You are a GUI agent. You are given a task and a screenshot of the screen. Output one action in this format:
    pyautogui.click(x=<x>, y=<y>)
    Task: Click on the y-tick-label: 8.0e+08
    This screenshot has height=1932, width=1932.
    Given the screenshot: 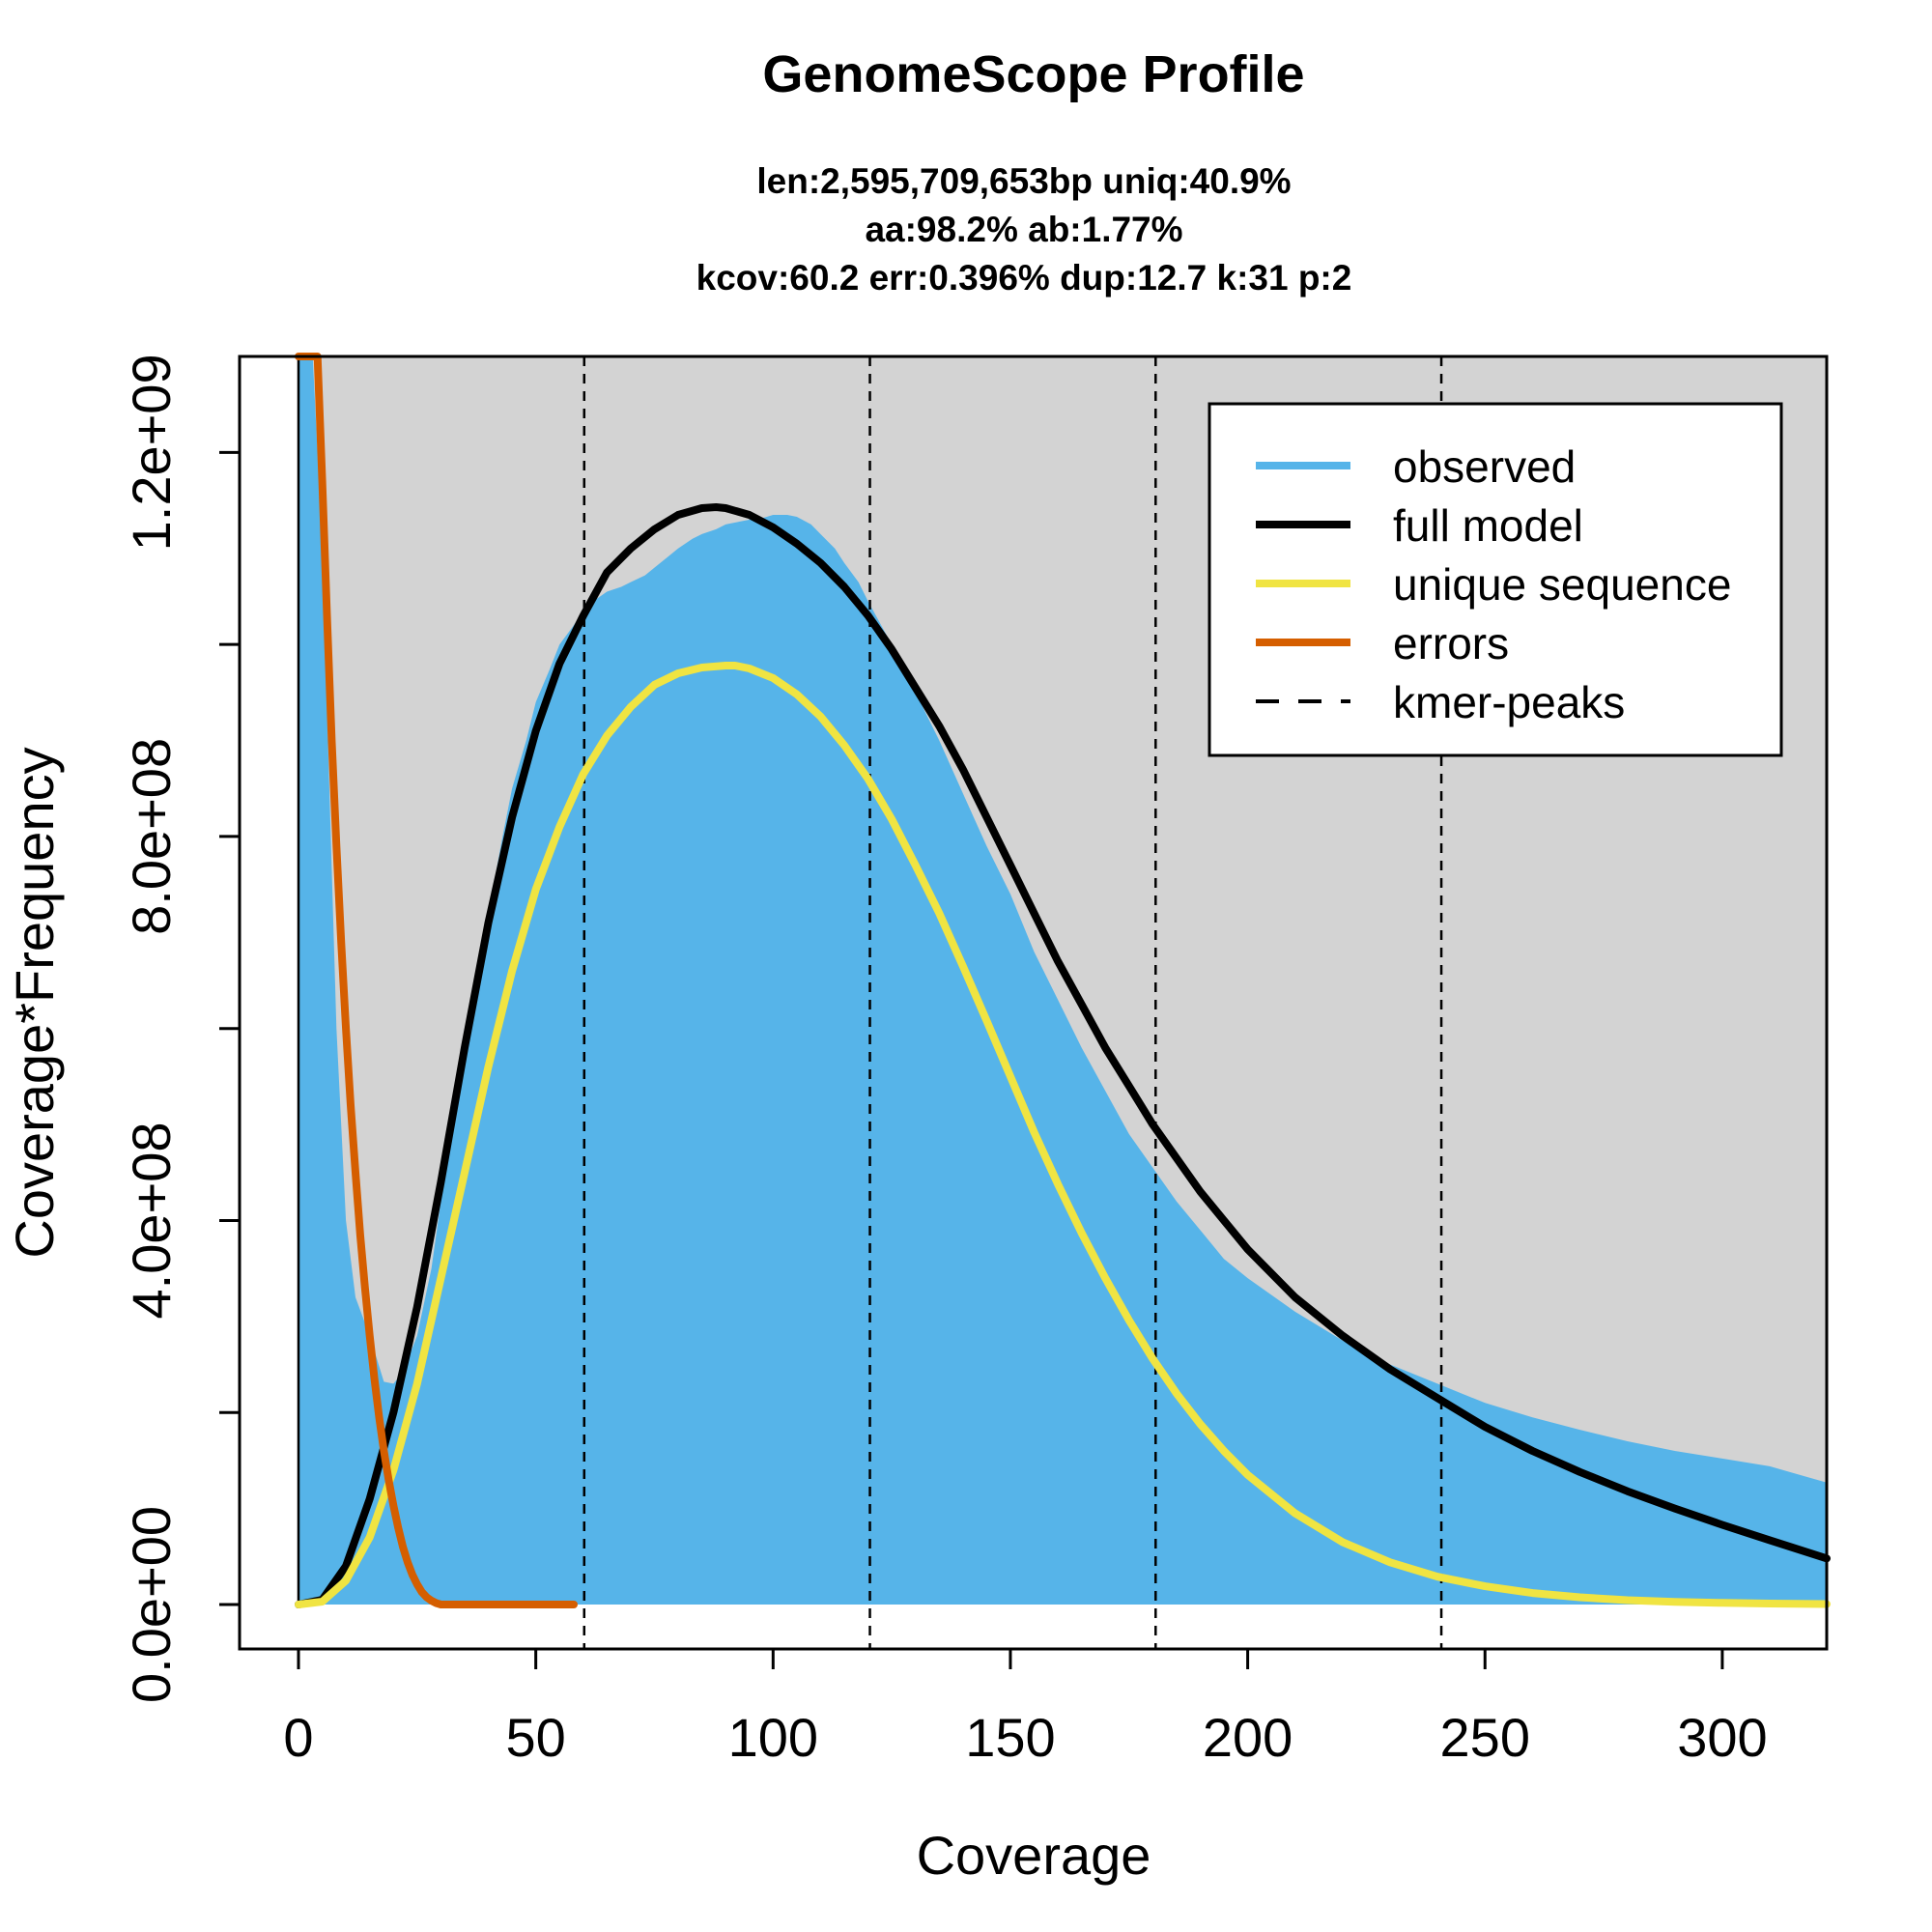 What is the action you would take?
    pyautogui.click(x=151, y=836)
    